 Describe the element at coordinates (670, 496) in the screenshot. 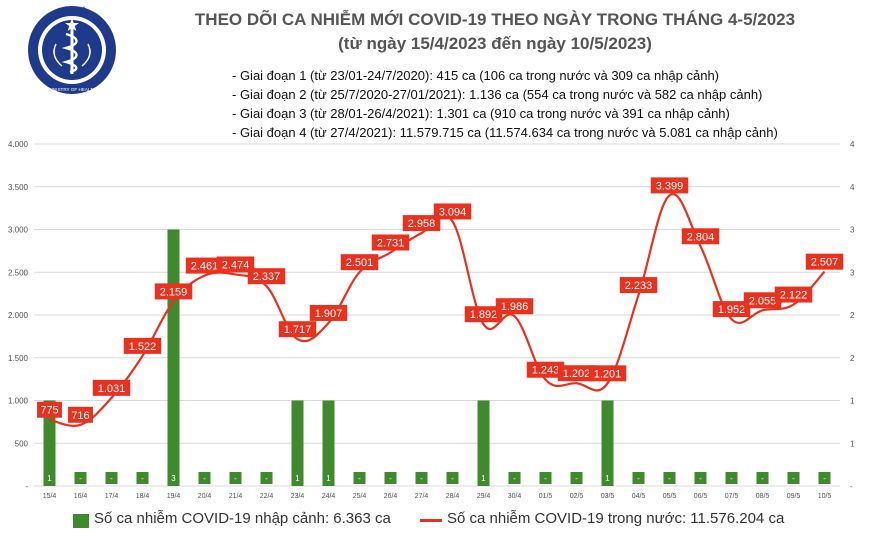

I see `x-axis-tick-label: 05/5` at that location.